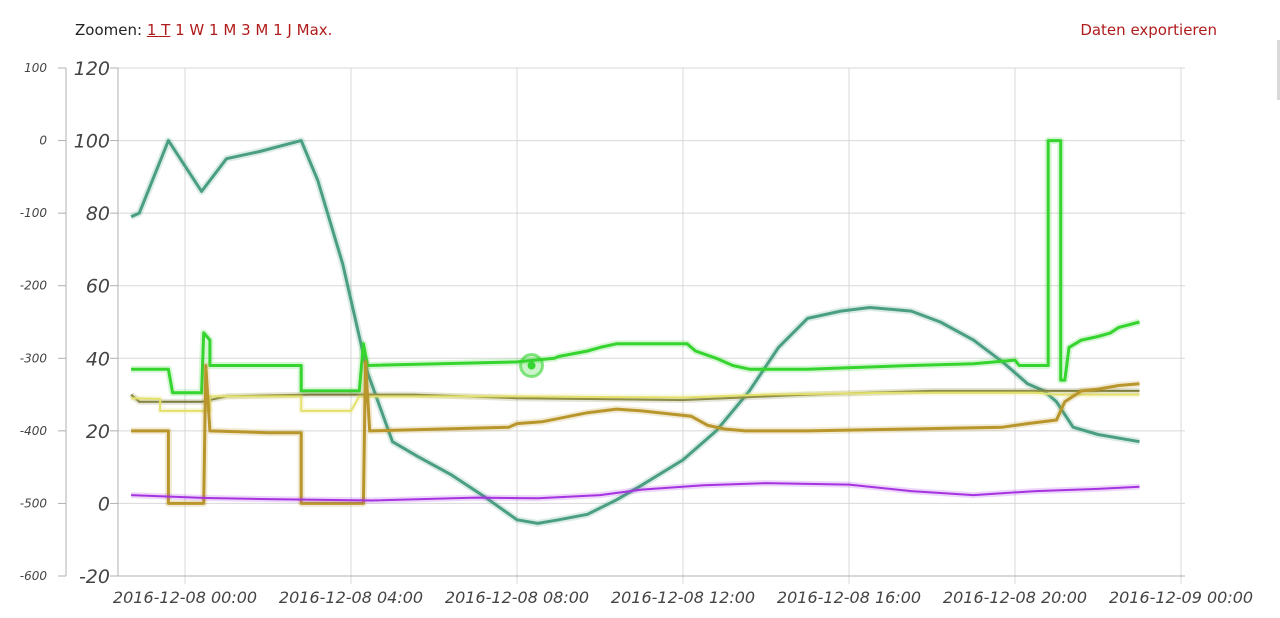 The width and height of the screenshot is (1280, 618). I want to click on y-tick-label: 40, so click(98, 359).